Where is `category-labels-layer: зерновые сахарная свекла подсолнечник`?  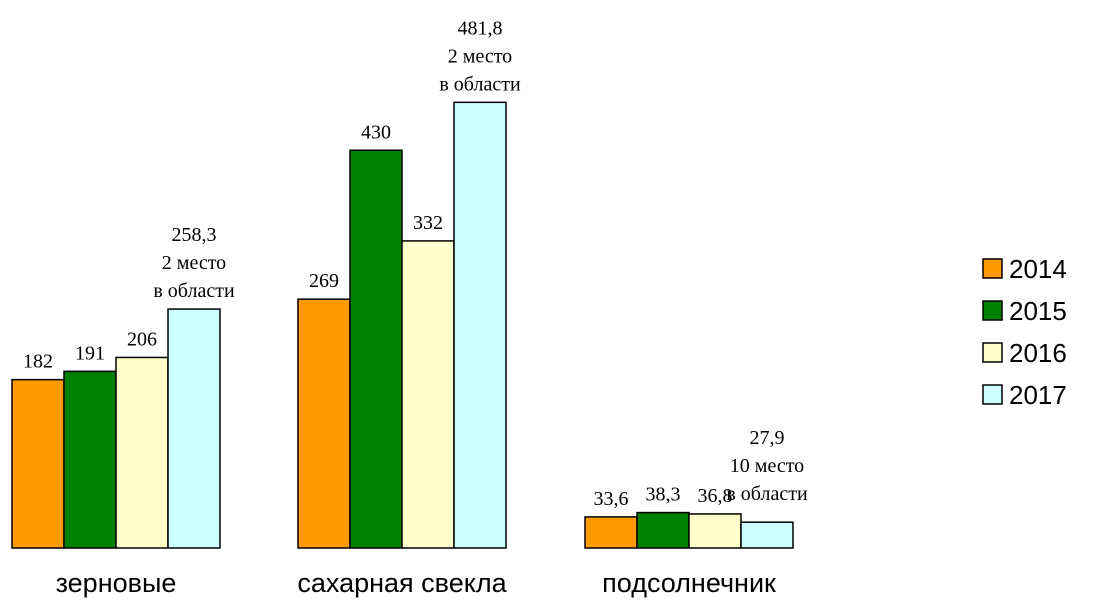
category-labels-layer: зерновые сахарная свекла подсолнечник is located at coordinates (416, 583).